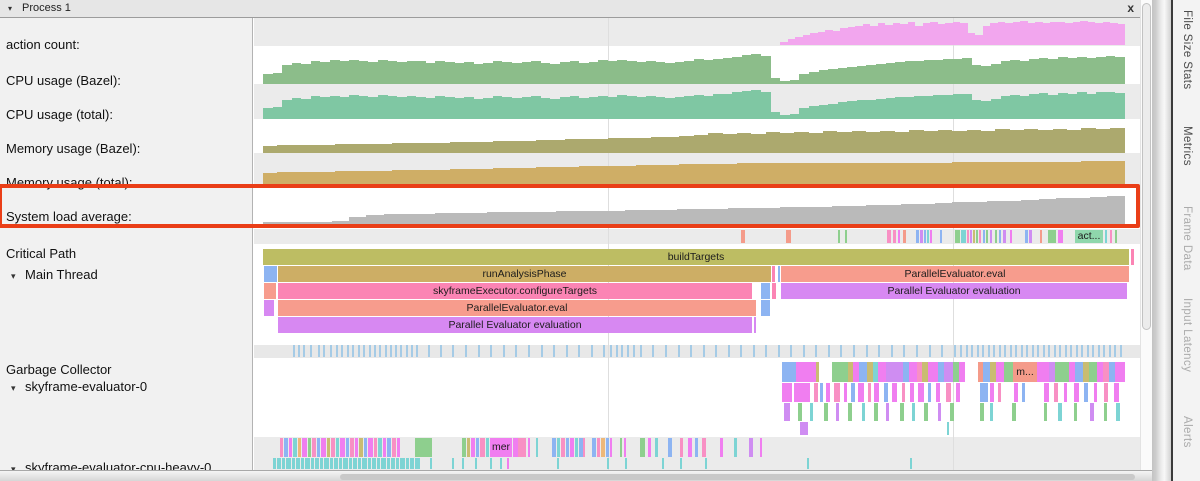  I want to click on trace-slice: Parallel Evaluator evaluation, so click(515, 325).